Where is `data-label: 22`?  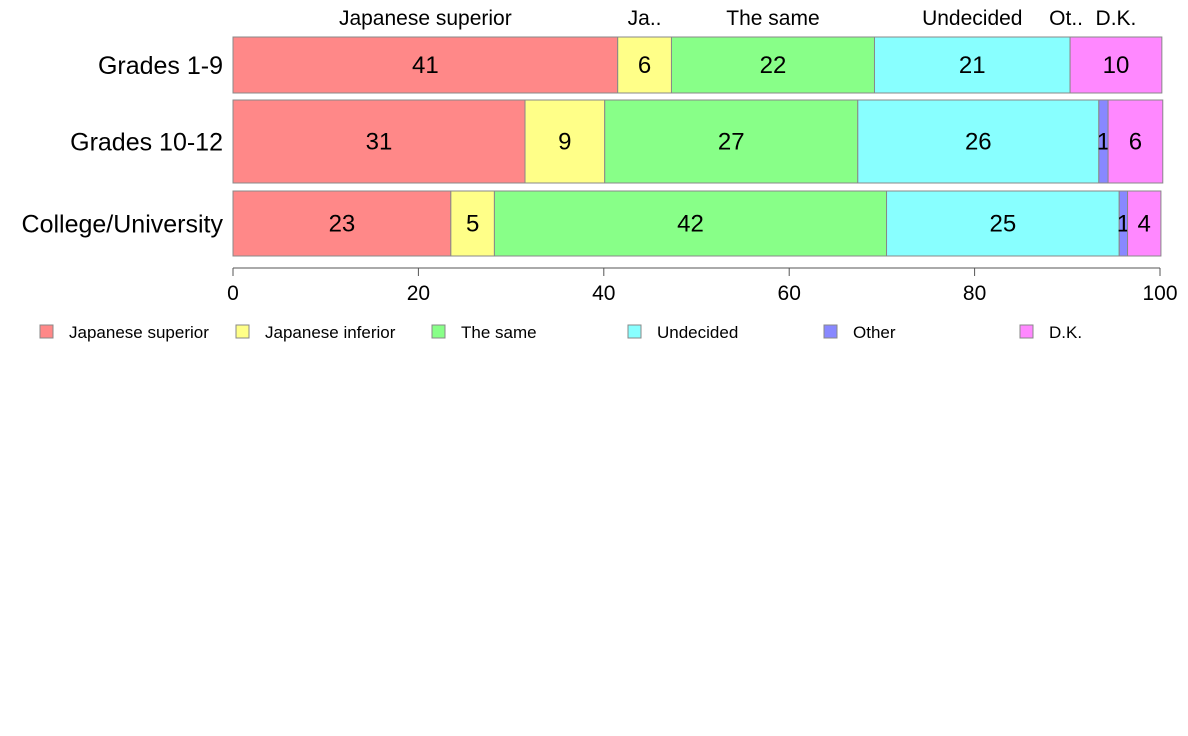
data-label: 22 is located at coordinates (773, 65).